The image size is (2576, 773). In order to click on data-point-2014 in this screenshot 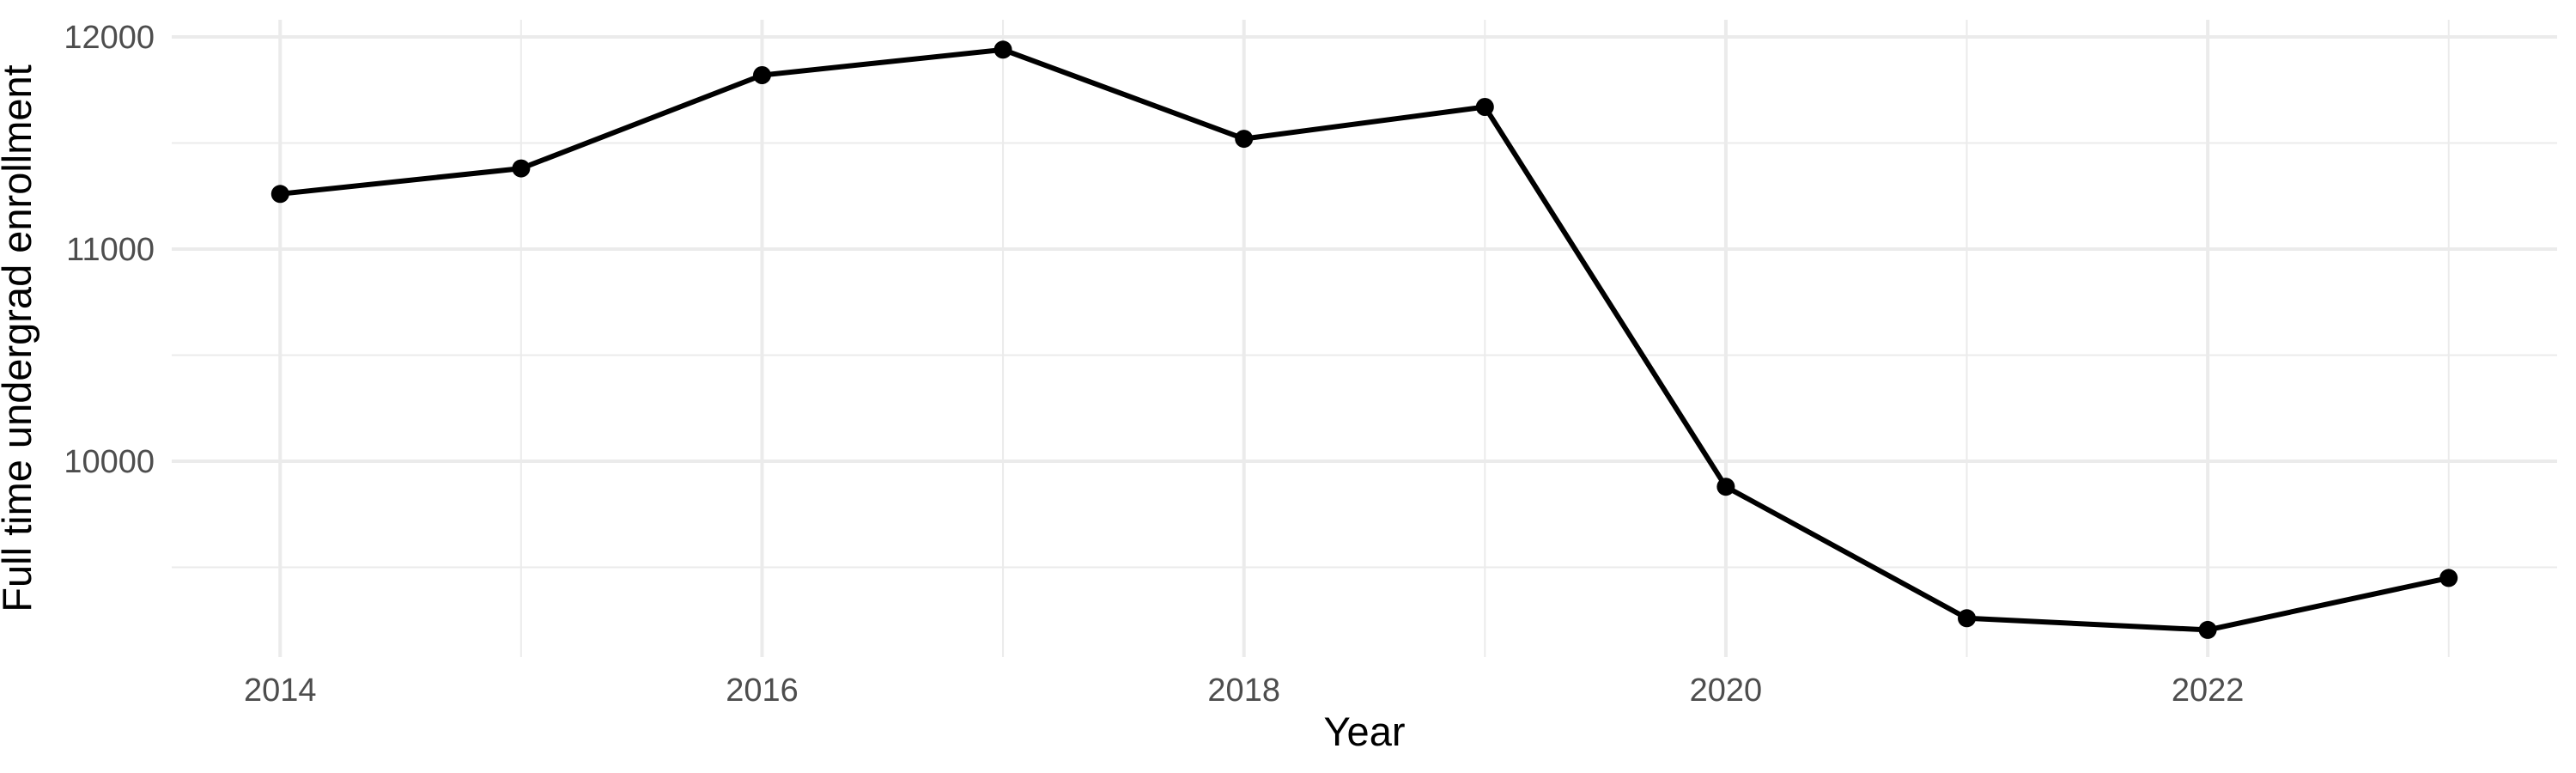, I will do `click(280, 194)`.